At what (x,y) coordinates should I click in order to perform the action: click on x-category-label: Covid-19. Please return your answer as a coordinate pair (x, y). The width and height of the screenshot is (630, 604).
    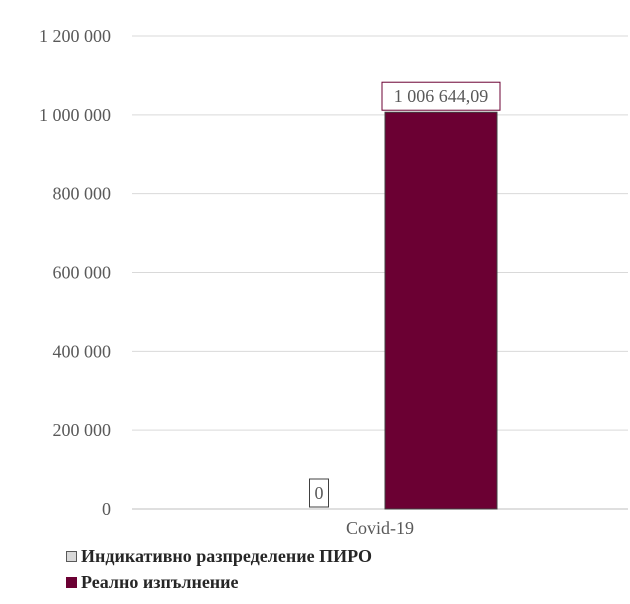
    Looking at the image, I should click on (380, 528).